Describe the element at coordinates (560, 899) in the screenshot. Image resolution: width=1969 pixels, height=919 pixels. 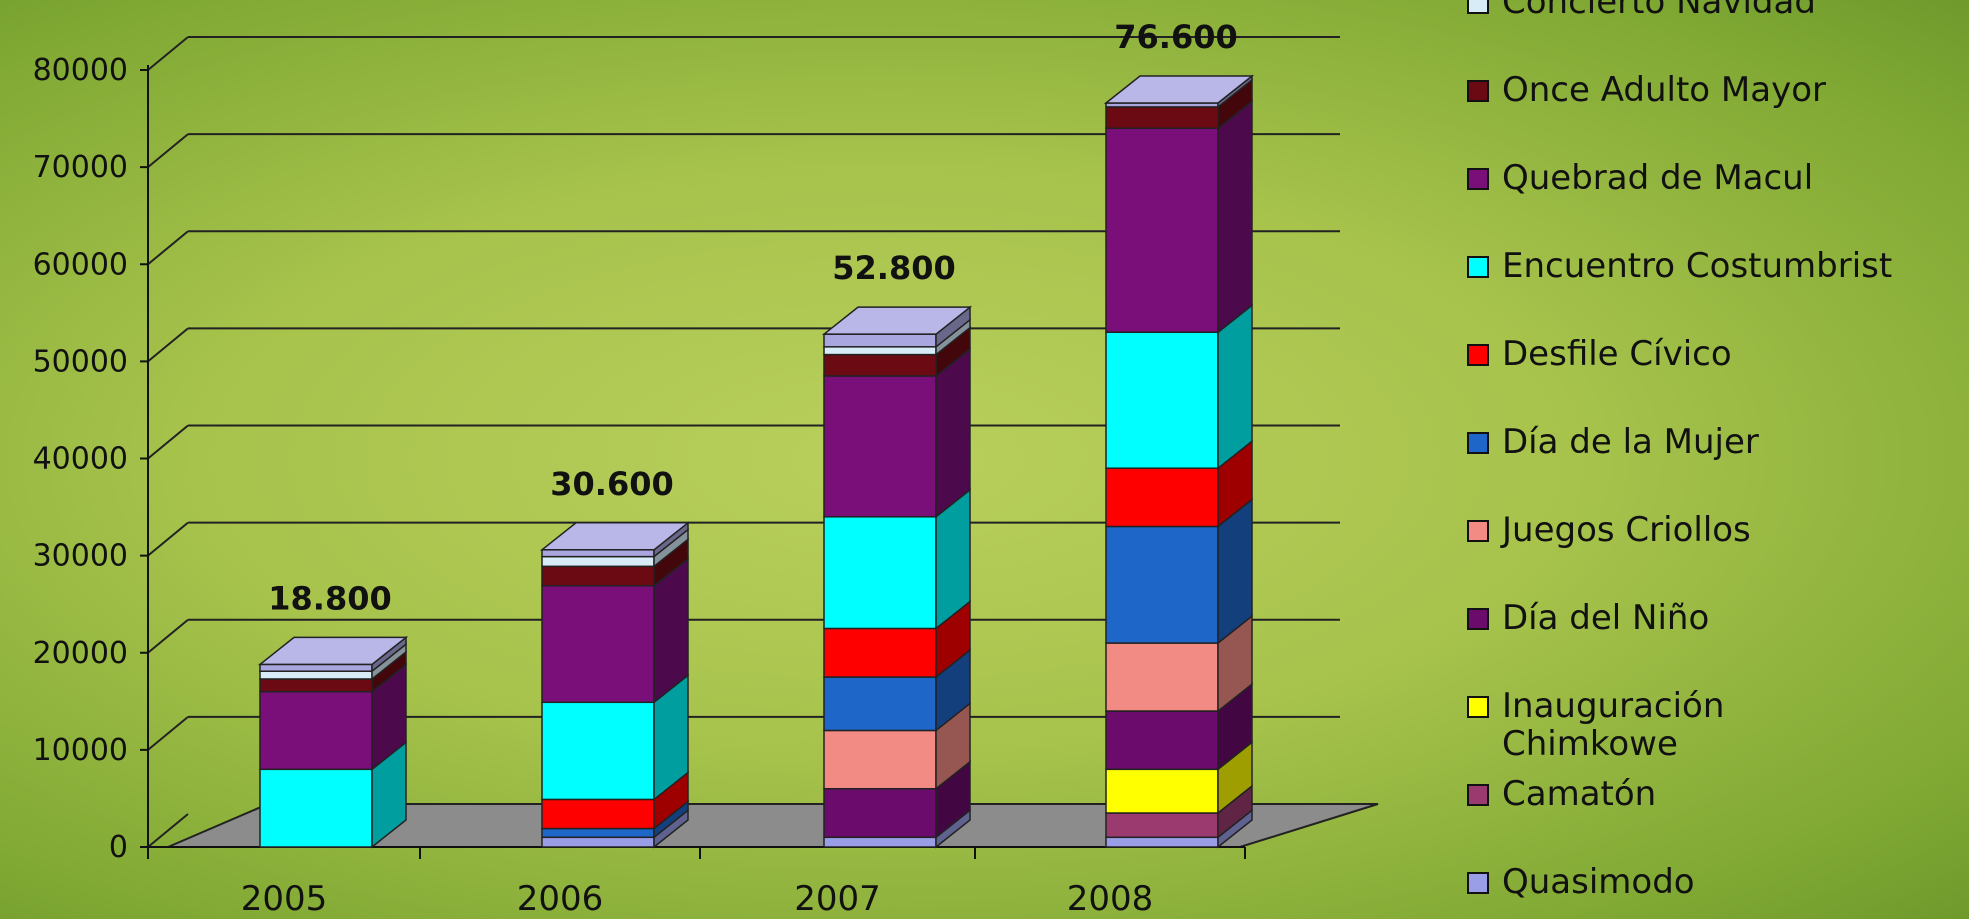
I see `x-tick-label: 2006` at that location.